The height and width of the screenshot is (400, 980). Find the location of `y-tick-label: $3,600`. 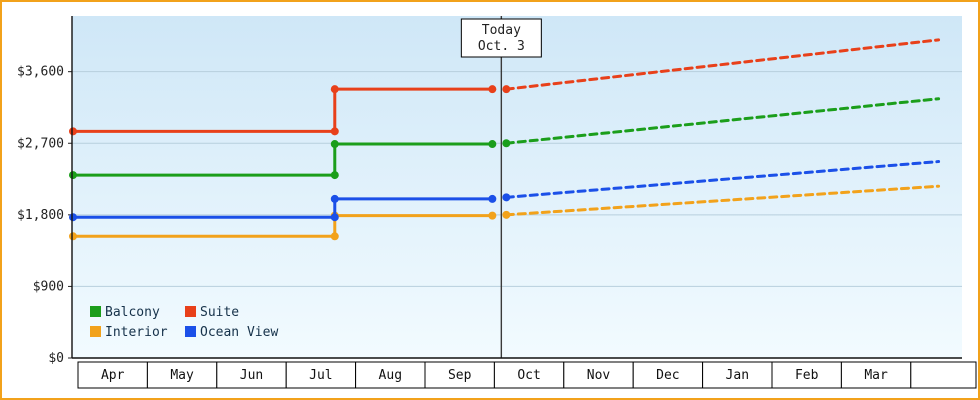

y-tick-label: $3,600 is located at coordinates (40, 72).